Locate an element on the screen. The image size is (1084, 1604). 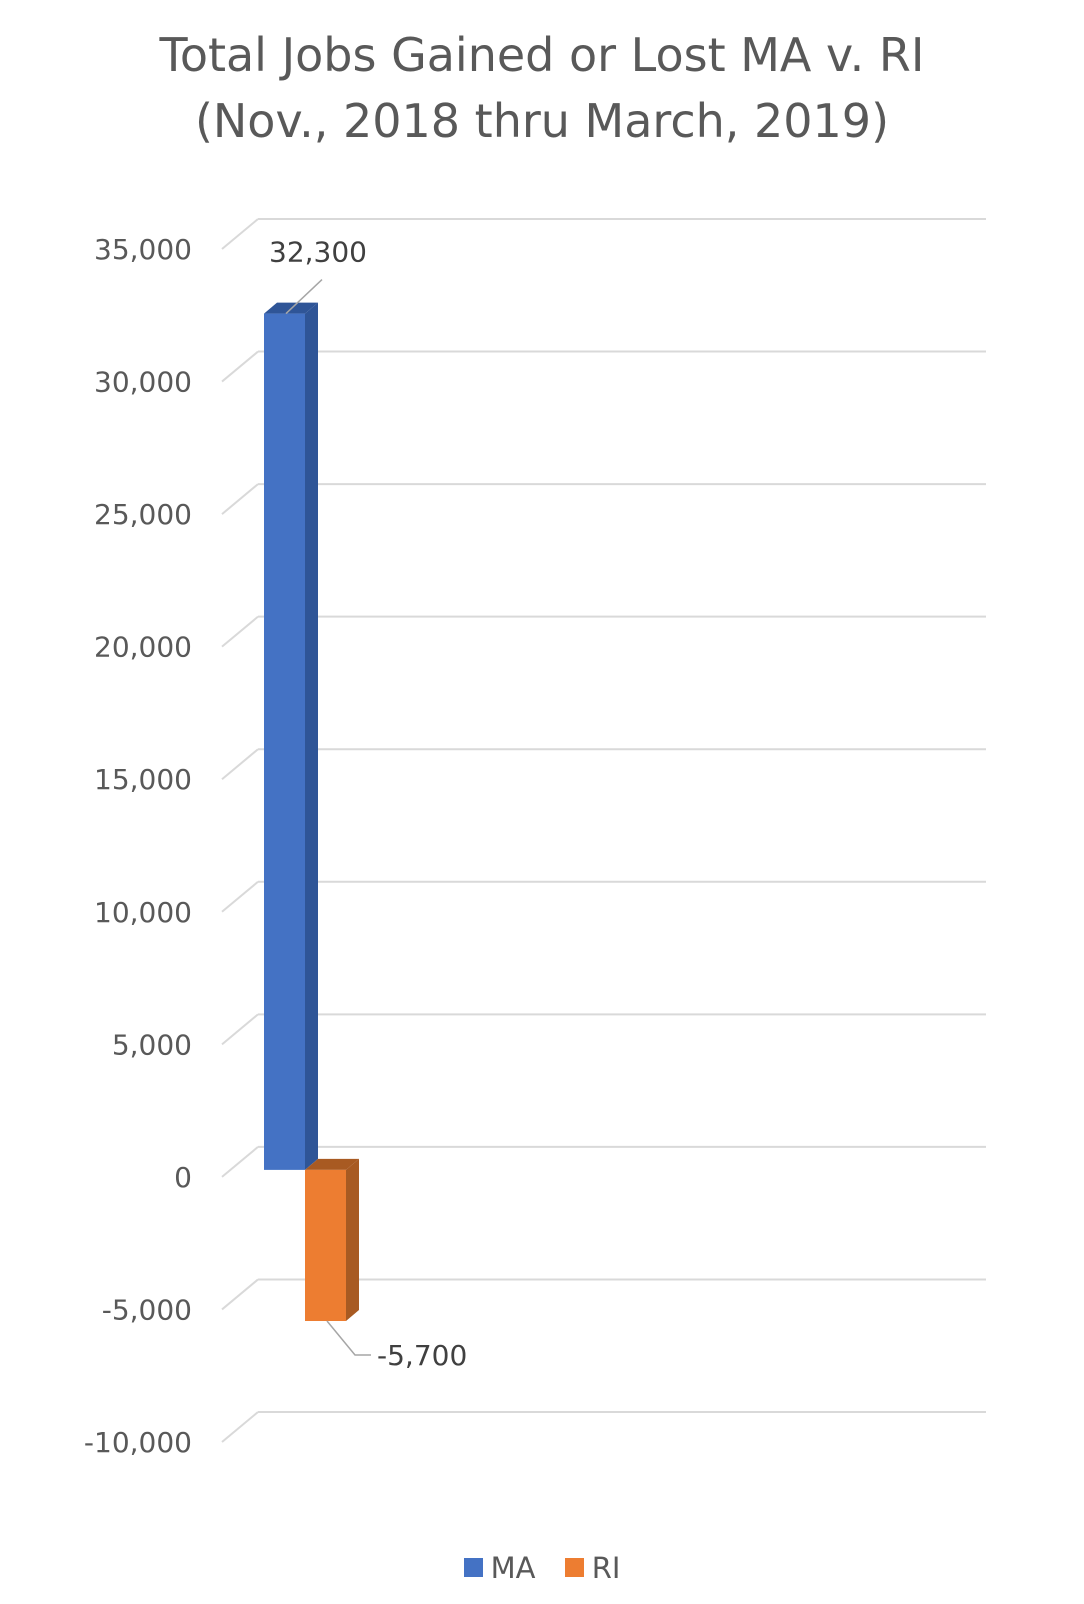
y-tick-label-9: -10,000 is located at coordinates (138, 1442).